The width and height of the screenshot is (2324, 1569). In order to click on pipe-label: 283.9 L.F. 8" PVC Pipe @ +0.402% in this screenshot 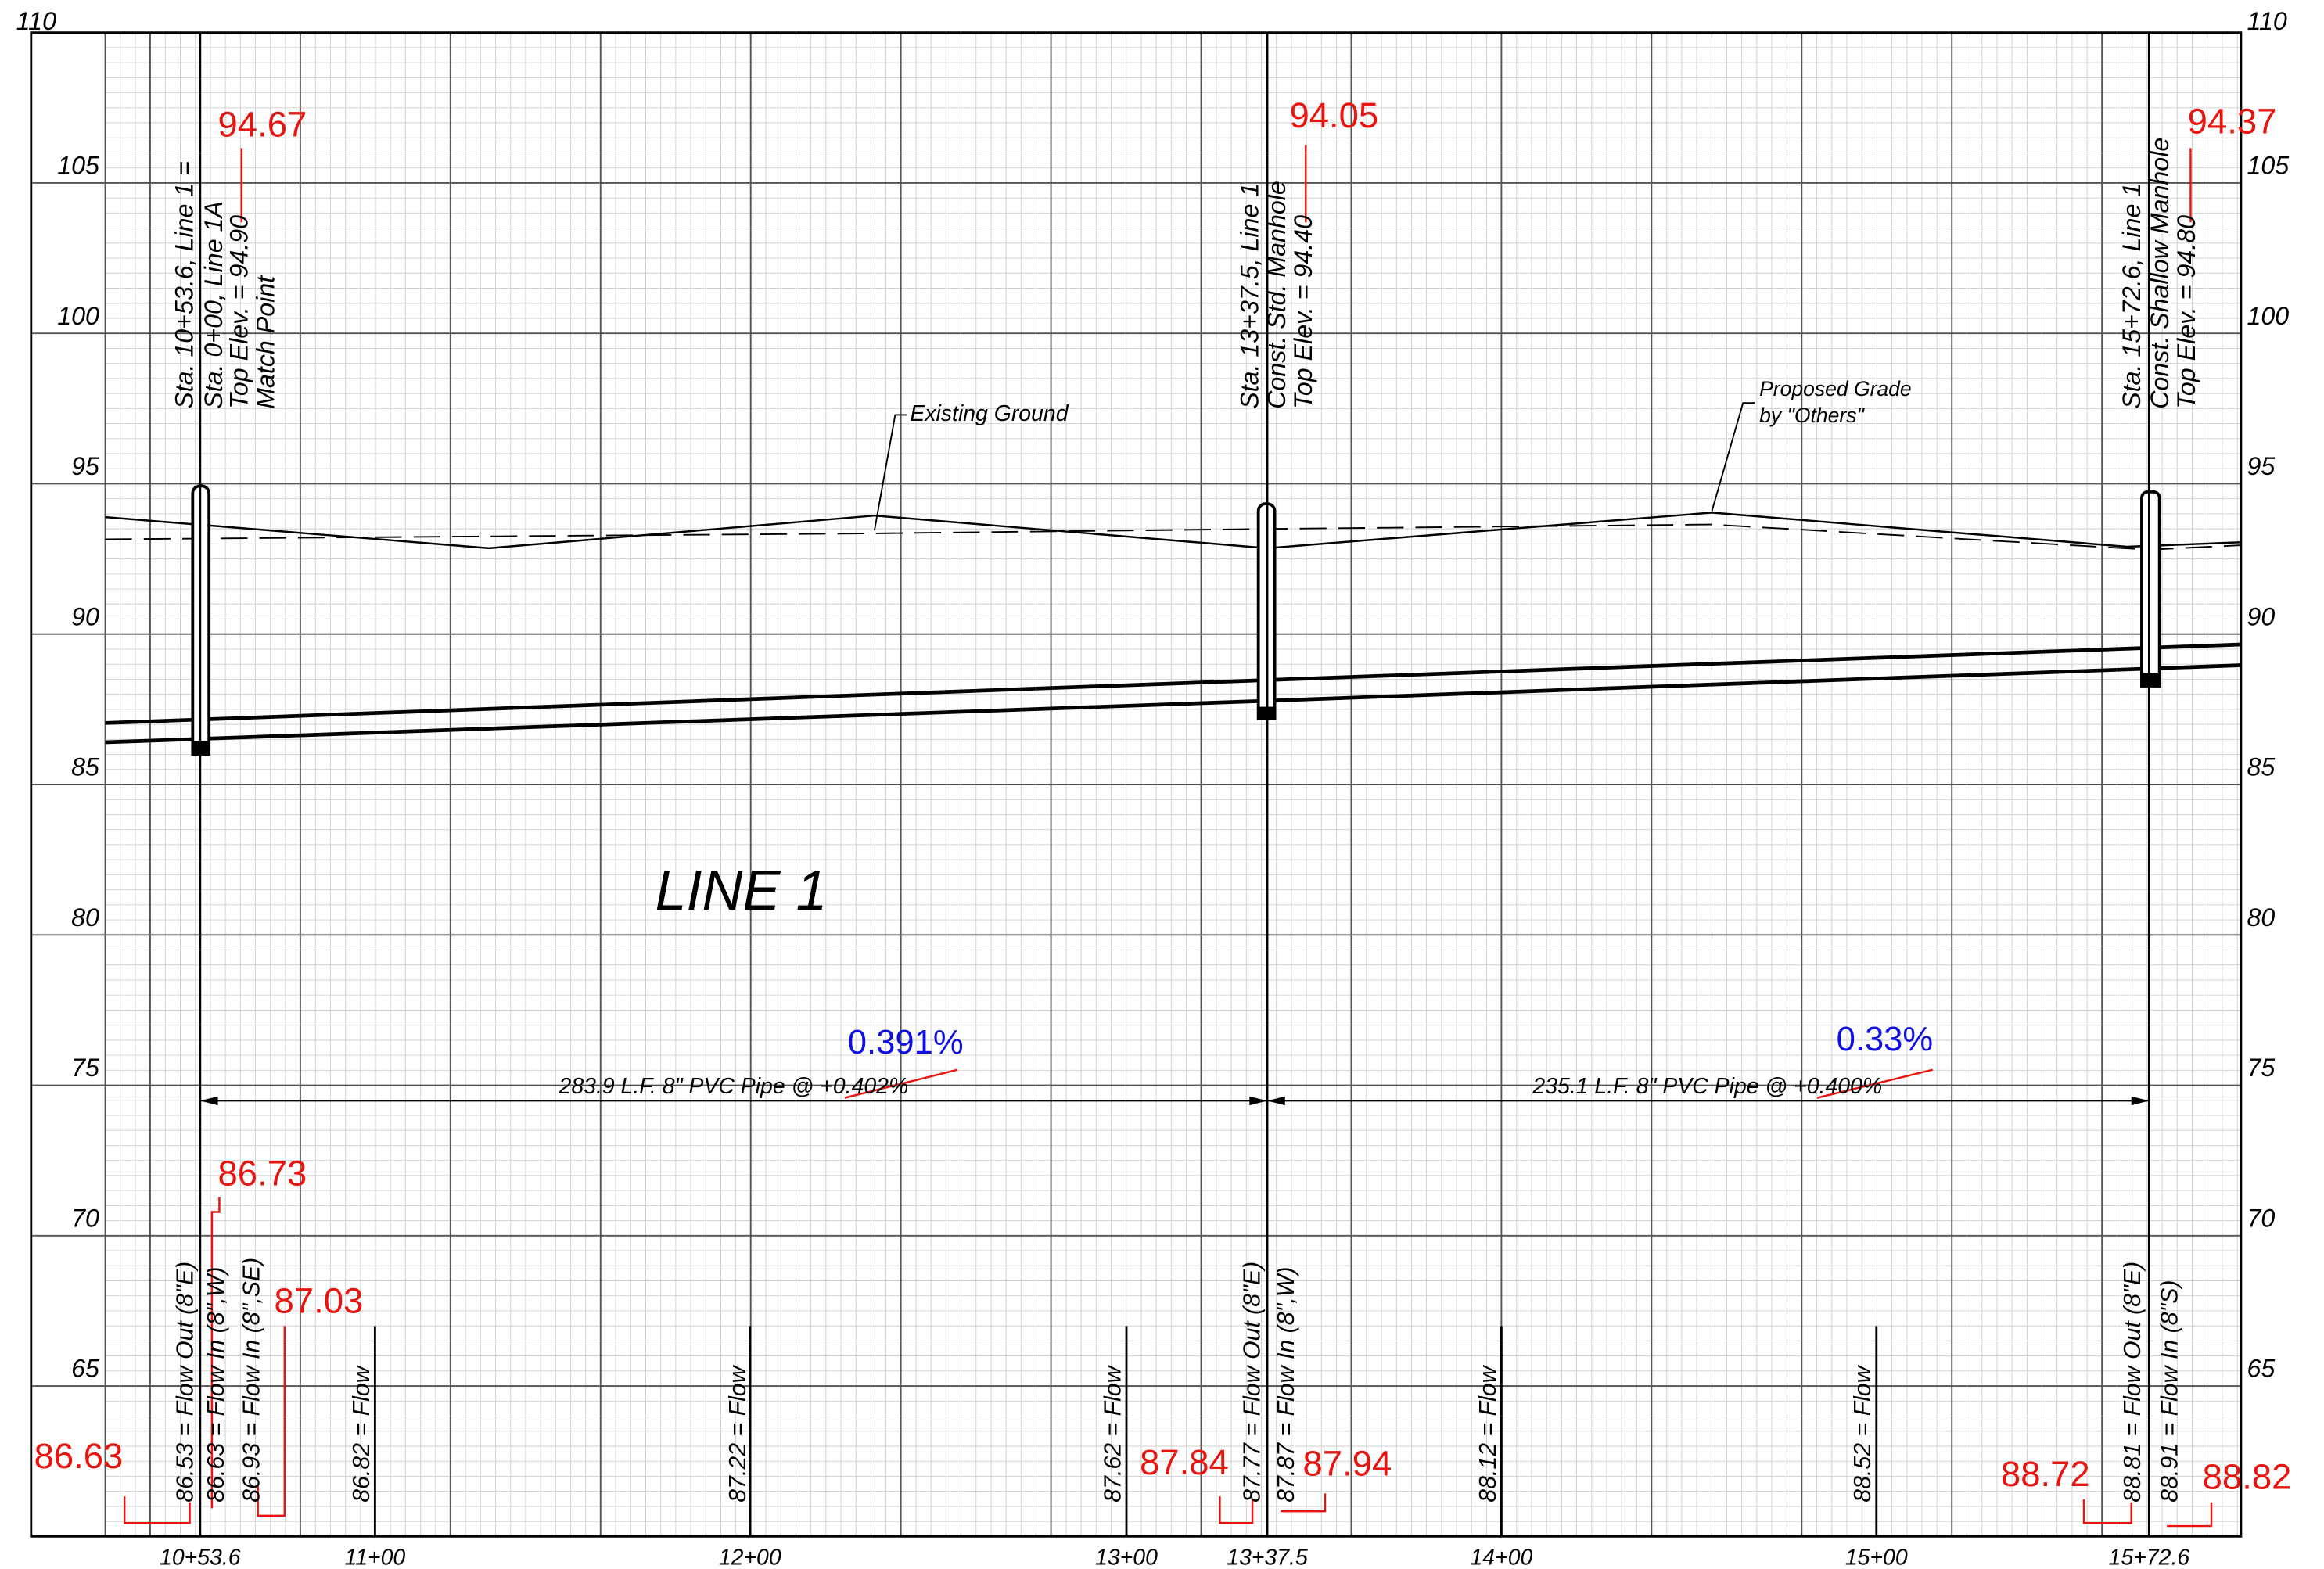, I will do `click(734, 1086)`.